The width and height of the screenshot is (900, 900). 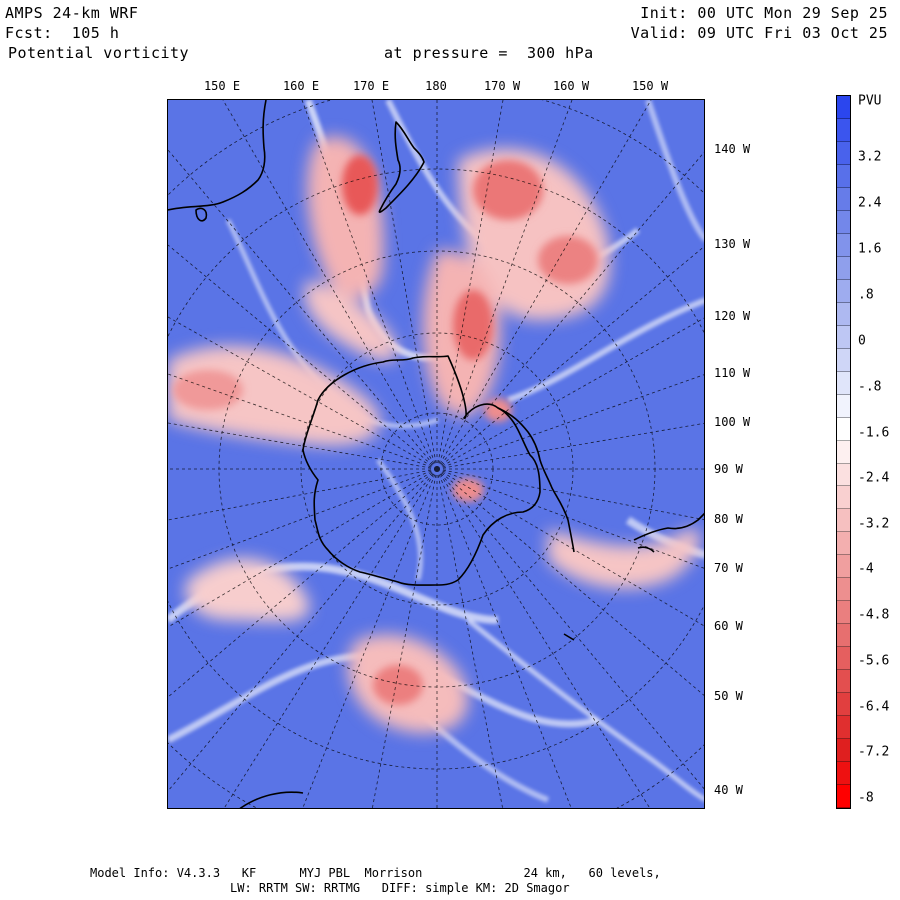 I want to click on lon-label-right: 80 W, so click(x=728, y=519).